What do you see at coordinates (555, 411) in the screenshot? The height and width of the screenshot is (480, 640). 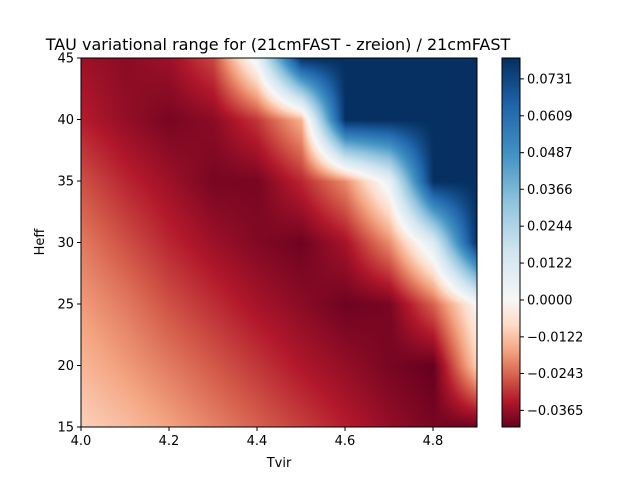 I see `colorbar-tick-label: −0.0365` at bounding box center [555, 411].